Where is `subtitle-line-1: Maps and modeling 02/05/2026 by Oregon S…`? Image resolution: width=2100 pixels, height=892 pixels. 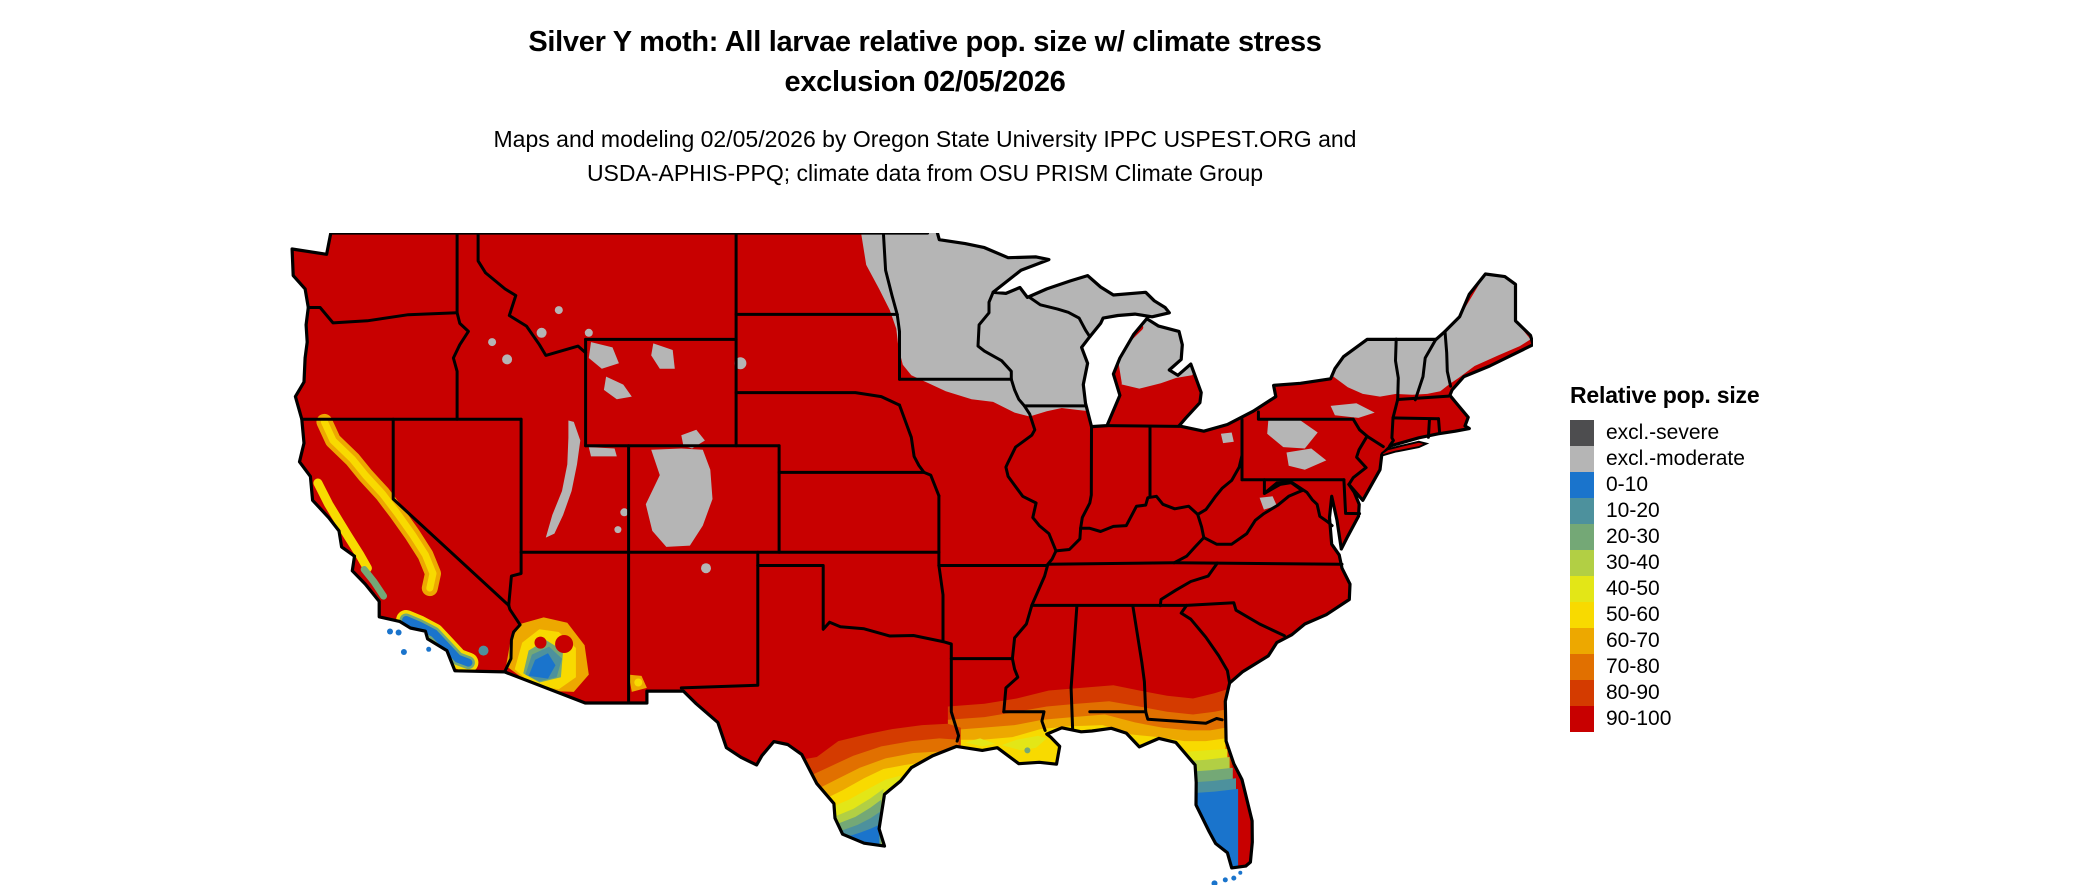 subtitle-line-1: Maps and modeling 02/05/2026 by Oregon S… is located at coordinates (925, 139).